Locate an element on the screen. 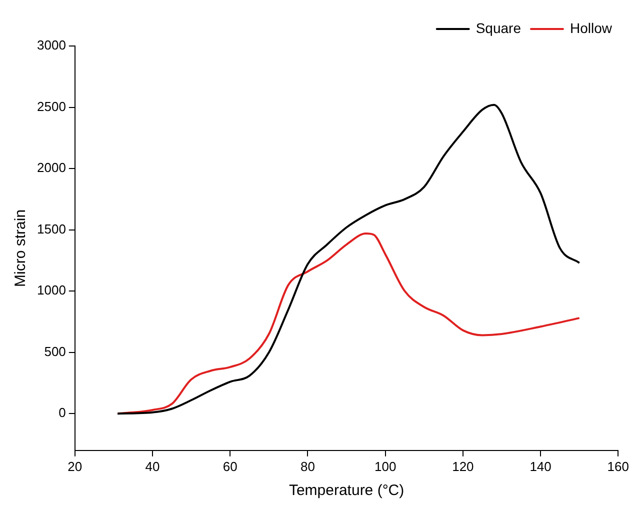 The height and width of the screenshot is (512, 640). x-tick-label: 140 is located at coordinates (541, 466).